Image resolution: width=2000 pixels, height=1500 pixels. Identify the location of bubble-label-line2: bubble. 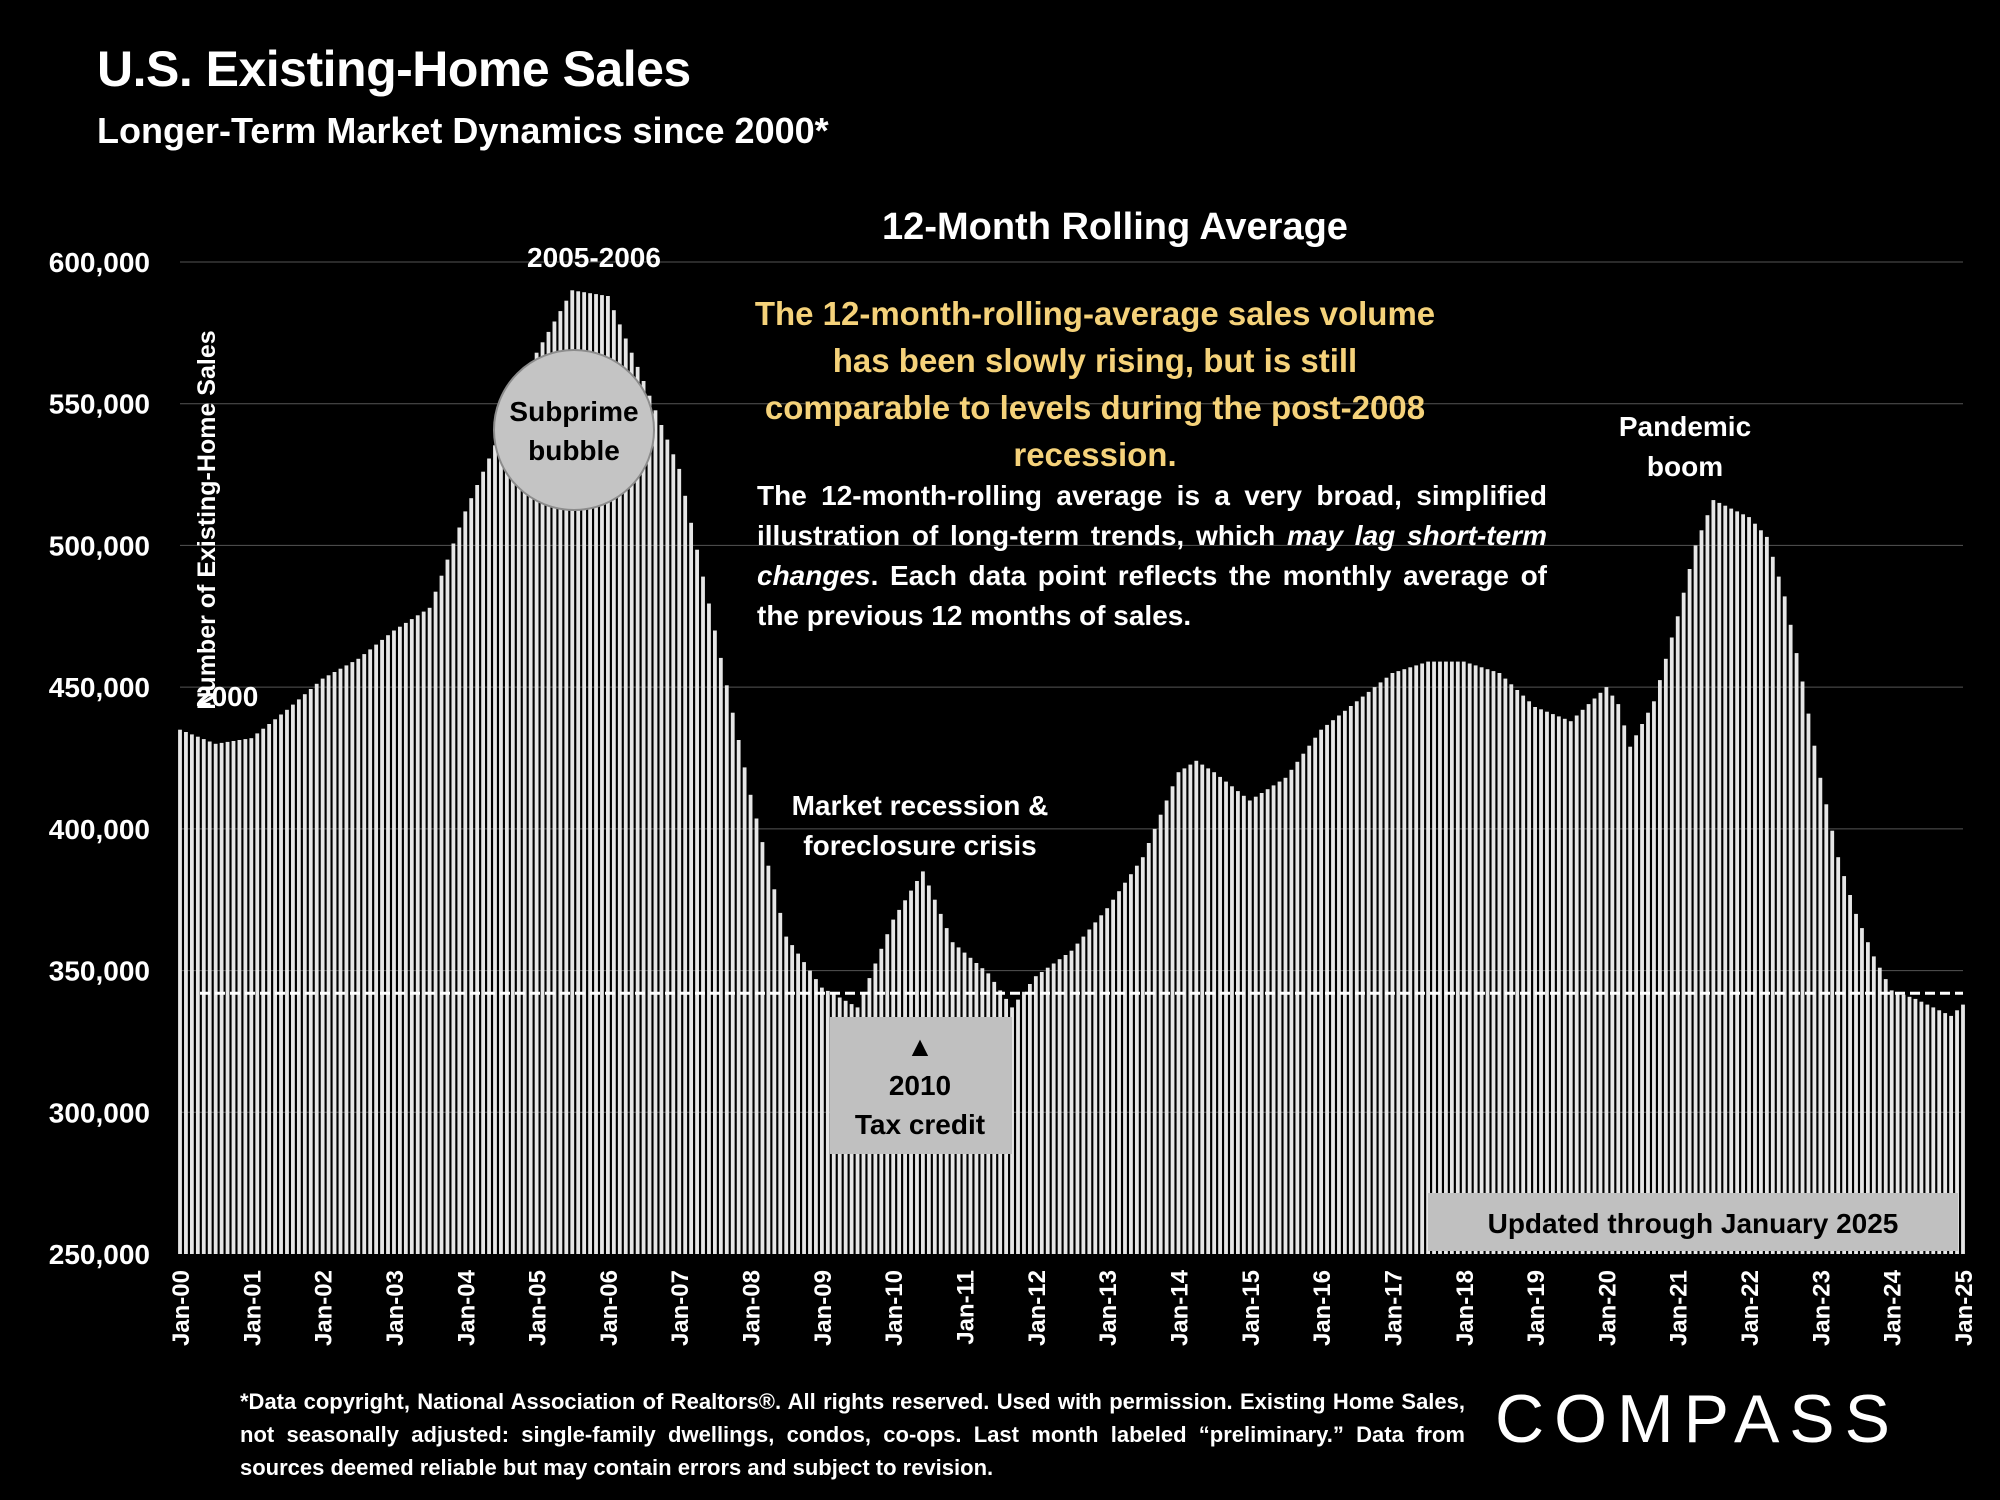
(574, 450).